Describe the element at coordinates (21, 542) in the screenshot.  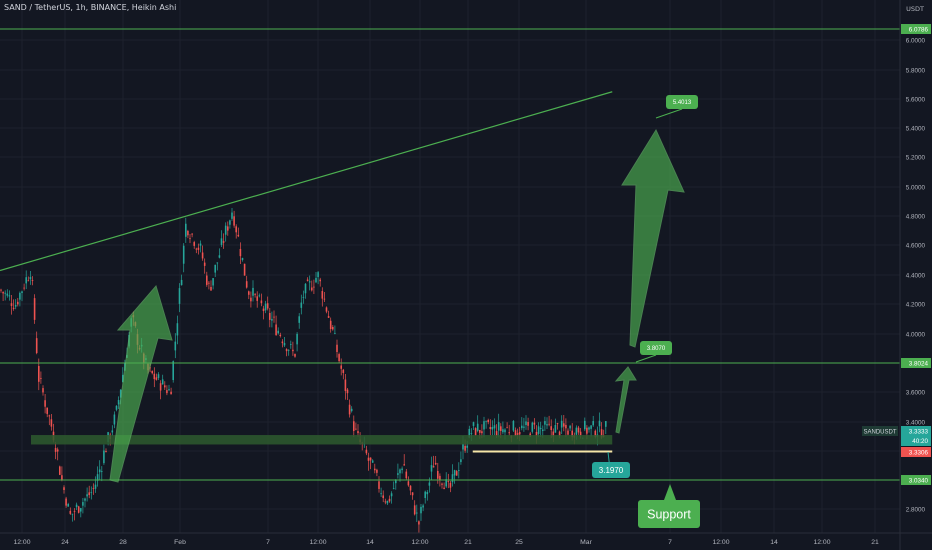
I see `x-tick-0: 12:00` at that location.